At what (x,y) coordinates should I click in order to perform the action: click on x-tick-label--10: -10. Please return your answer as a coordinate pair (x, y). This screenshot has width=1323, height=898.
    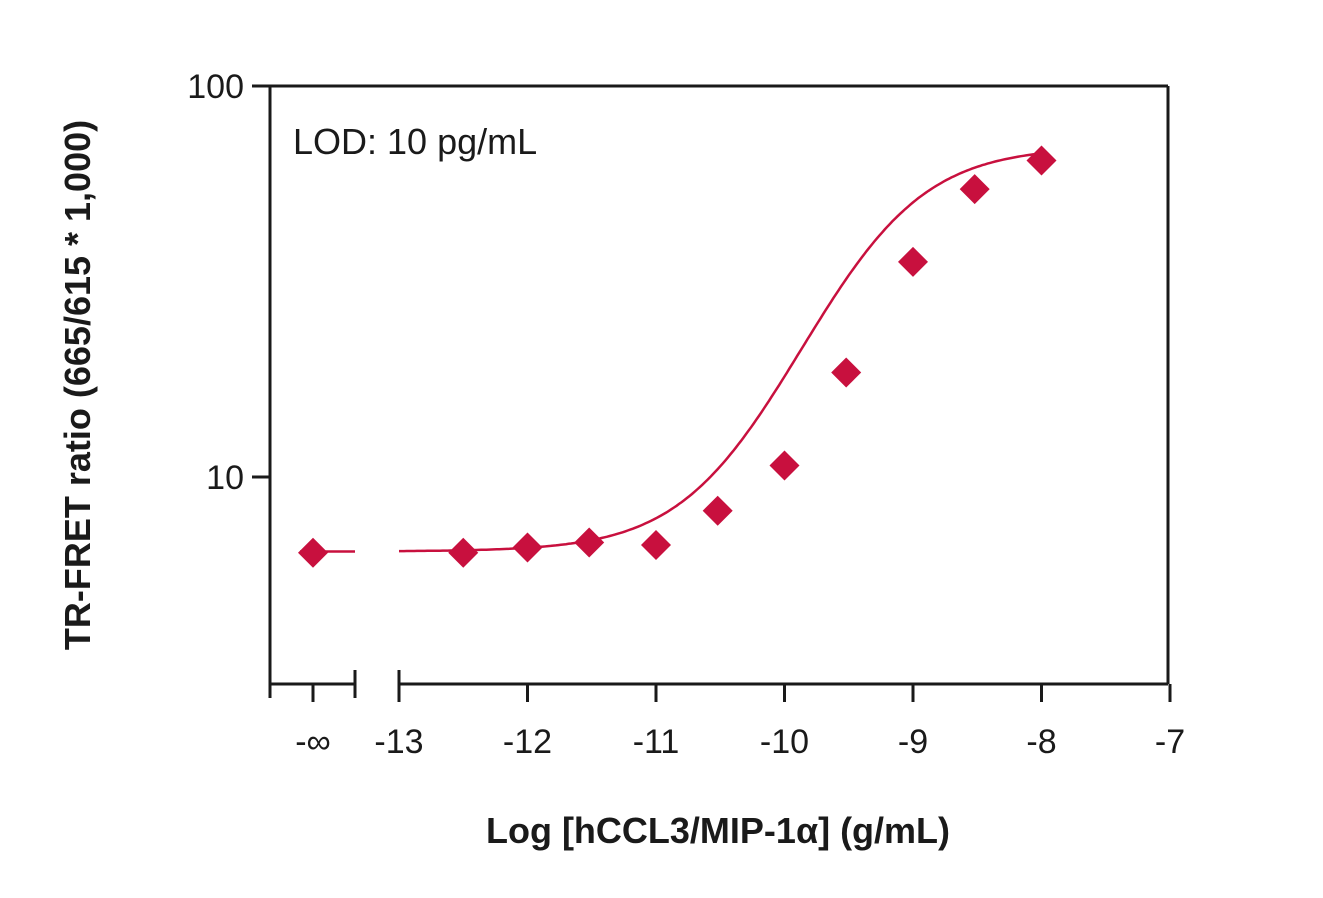
    Looking at the image, I should click on (784, 742).